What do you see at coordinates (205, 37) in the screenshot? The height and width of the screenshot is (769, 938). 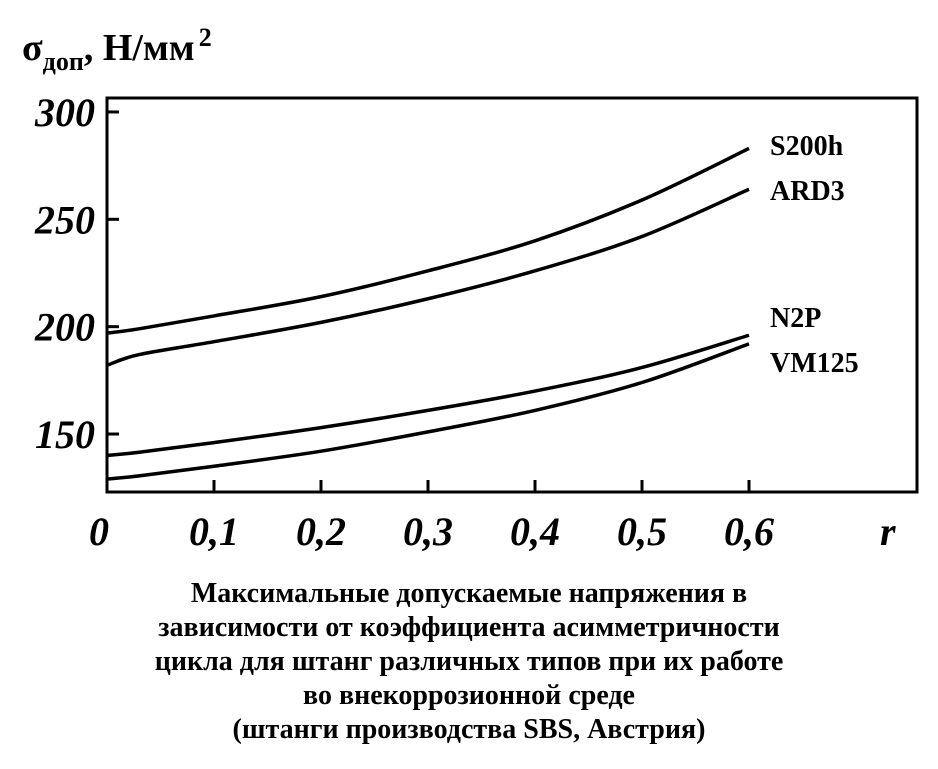 I see `y-axis-superscript: 2` at bounding box center [205, 37].